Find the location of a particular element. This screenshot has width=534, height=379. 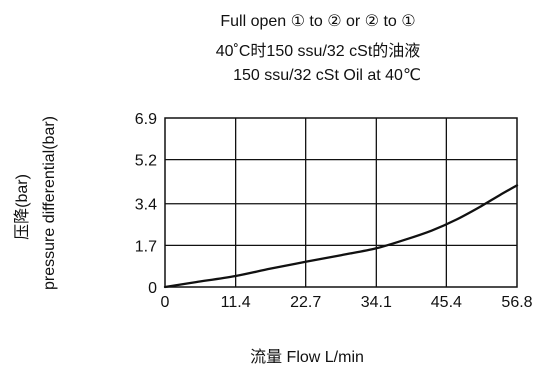

y-tick-labels: 0 1.7 3.4 5.2 6.9 is located at coordinates (146, 204).